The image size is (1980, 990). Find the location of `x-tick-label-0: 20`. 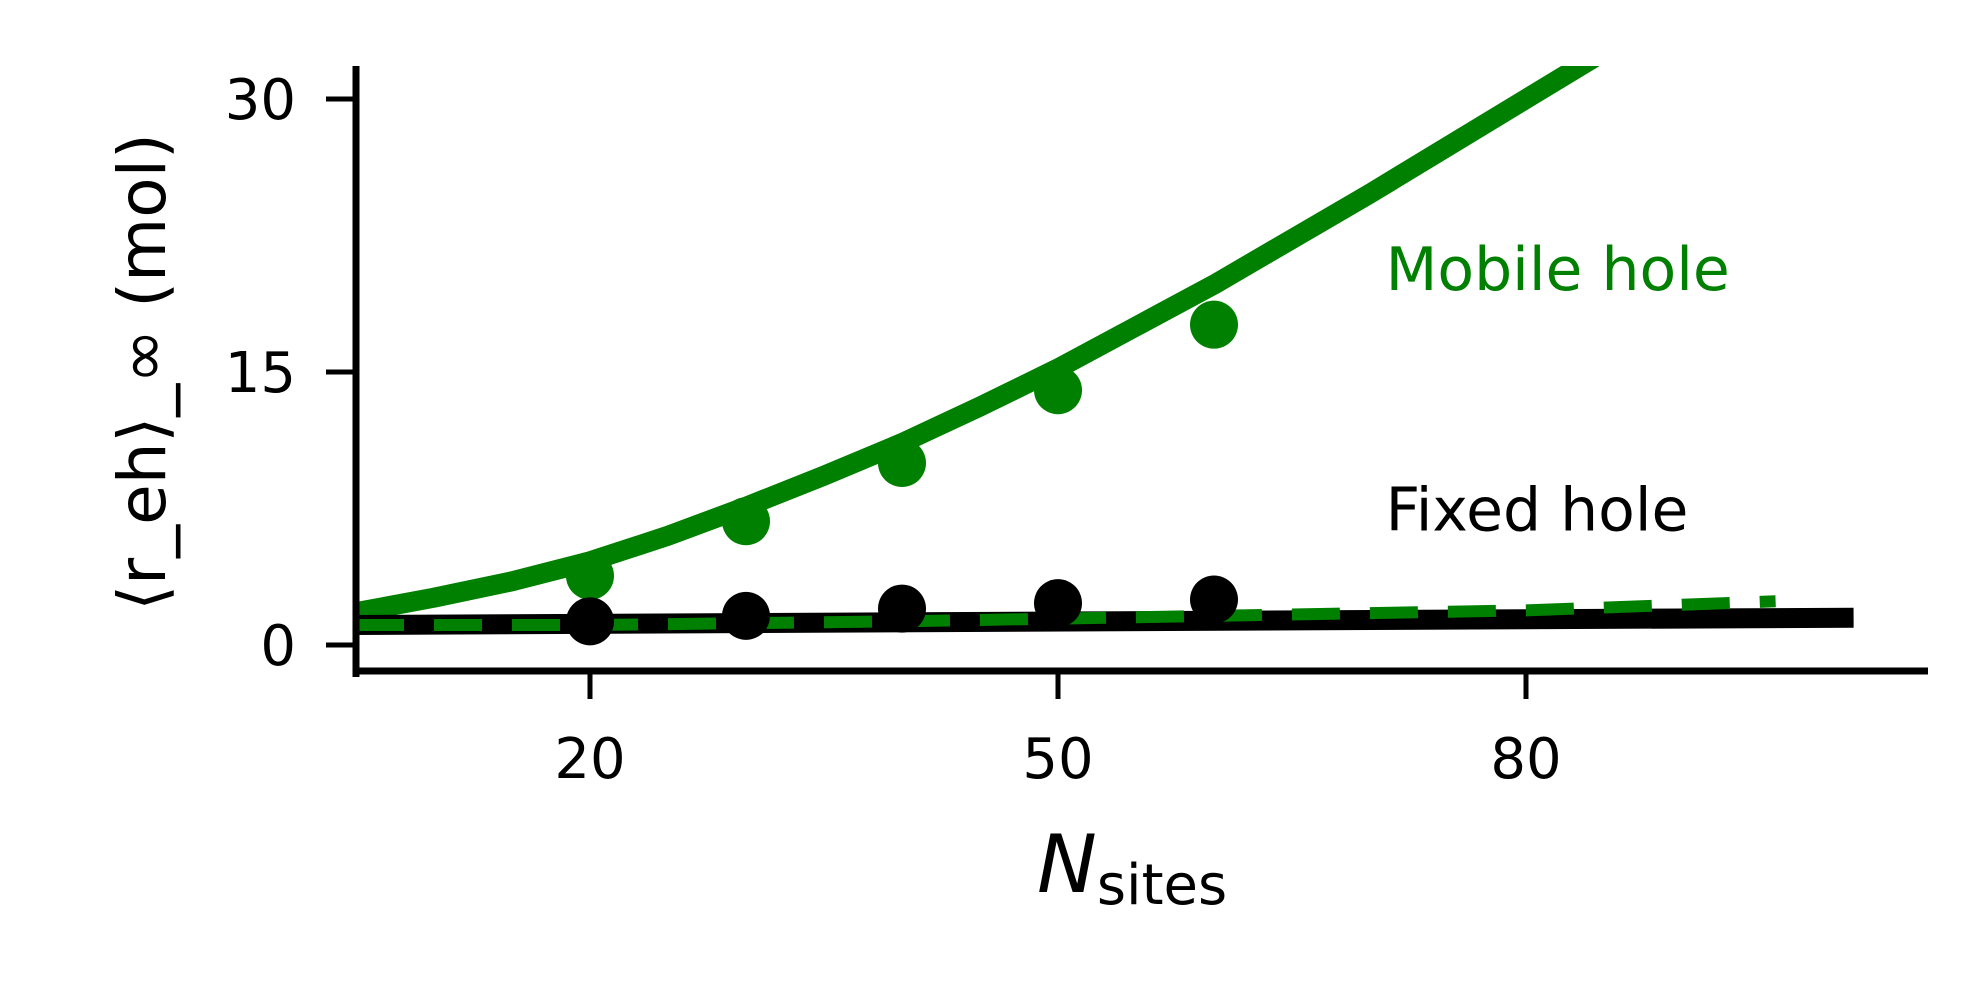

x-tick-label-0: 20 is located at coordinates (589, 759).